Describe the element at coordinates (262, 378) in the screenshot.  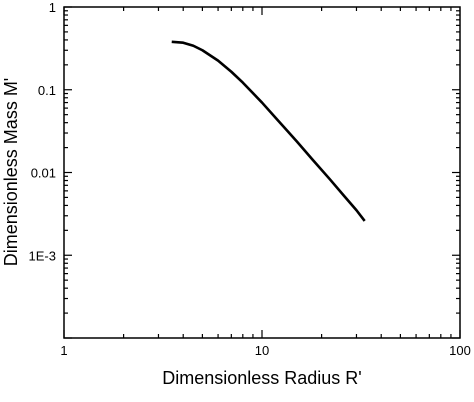
I see `x-axis-title: Dimensionless Radius R'` at that location.